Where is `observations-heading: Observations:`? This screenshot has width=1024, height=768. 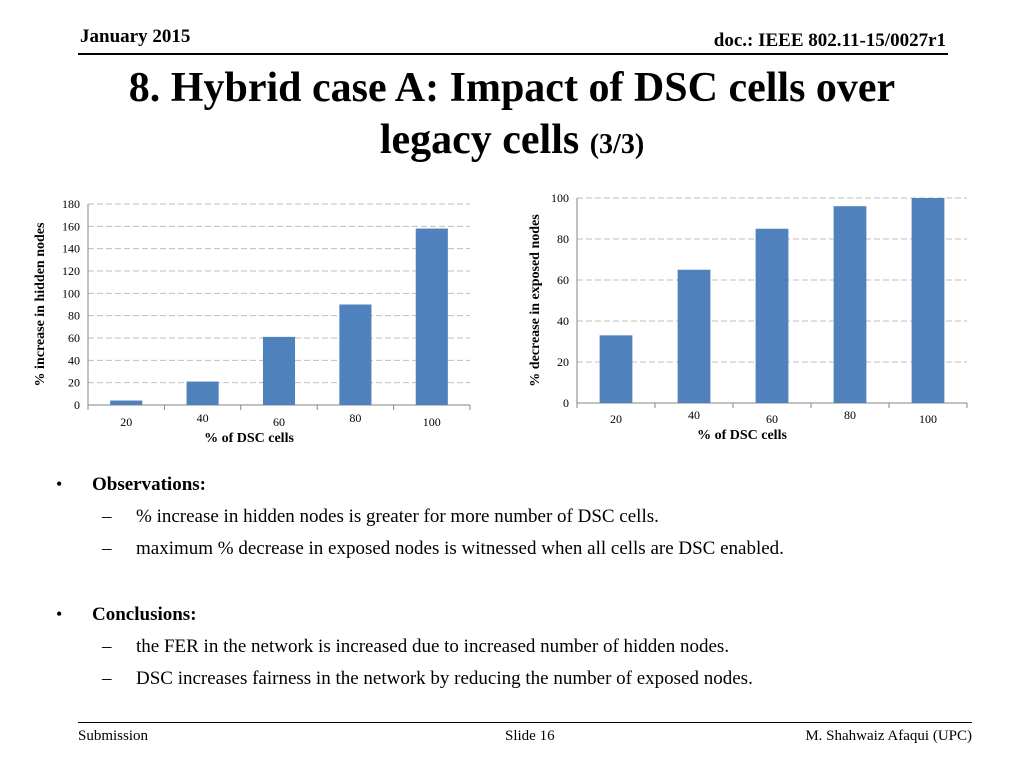
observations-heading: Observations: is located at coordinates (149, 484).